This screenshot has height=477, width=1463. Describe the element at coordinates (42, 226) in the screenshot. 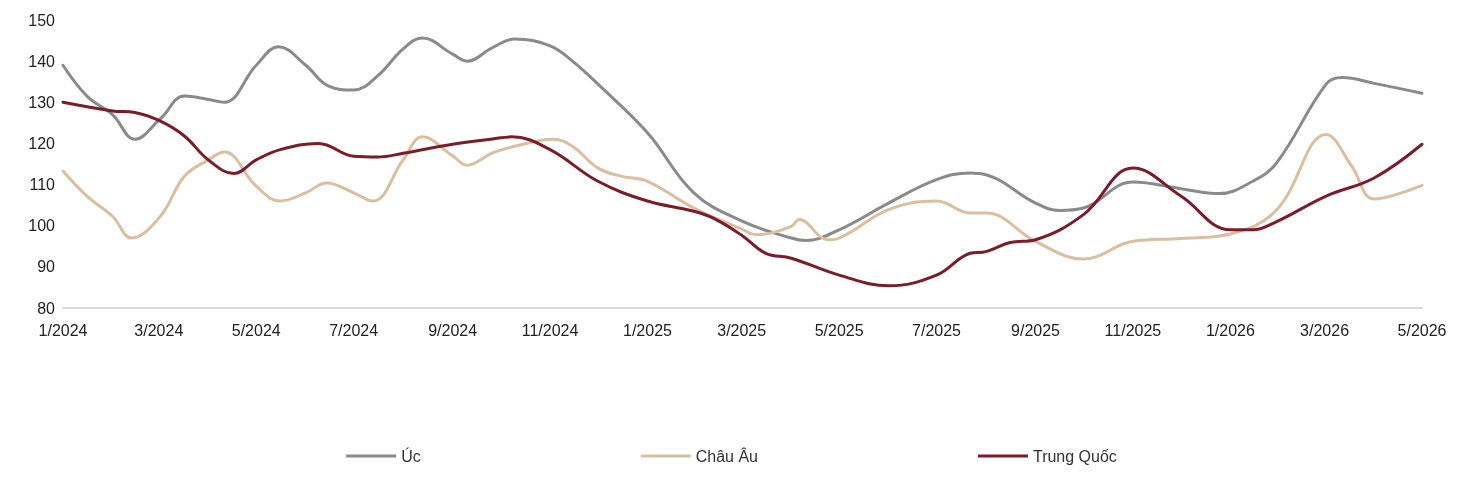

I see `y-tick-label: 100` at that location.